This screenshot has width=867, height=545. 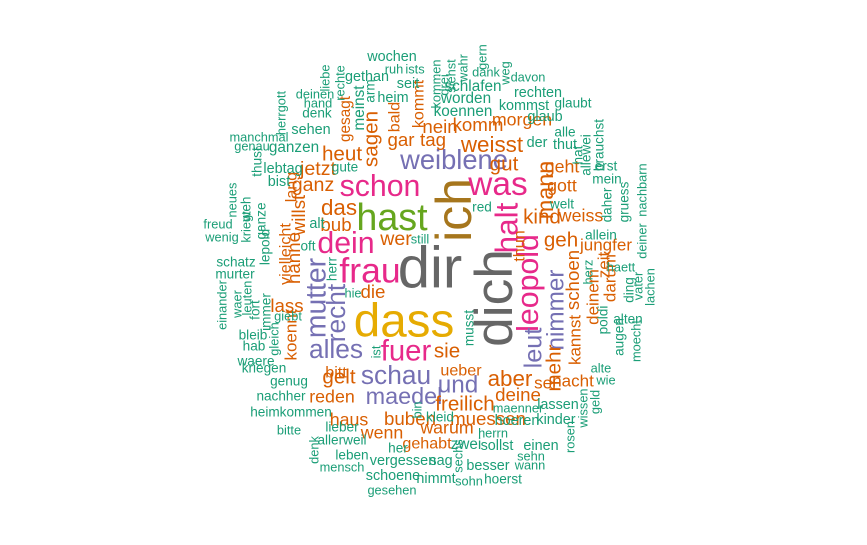 What do you see at coordinates (418, 103) in the screenshot?
I see `word-kommt: kommt` at bounding box center [418, 103].